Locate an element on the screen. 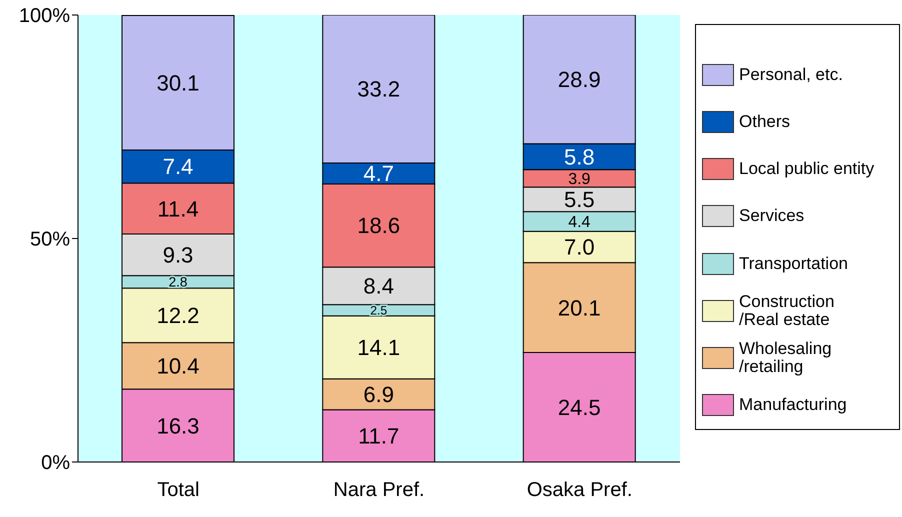  legend-label: Manufacturing is located at coordinates (793, 404).